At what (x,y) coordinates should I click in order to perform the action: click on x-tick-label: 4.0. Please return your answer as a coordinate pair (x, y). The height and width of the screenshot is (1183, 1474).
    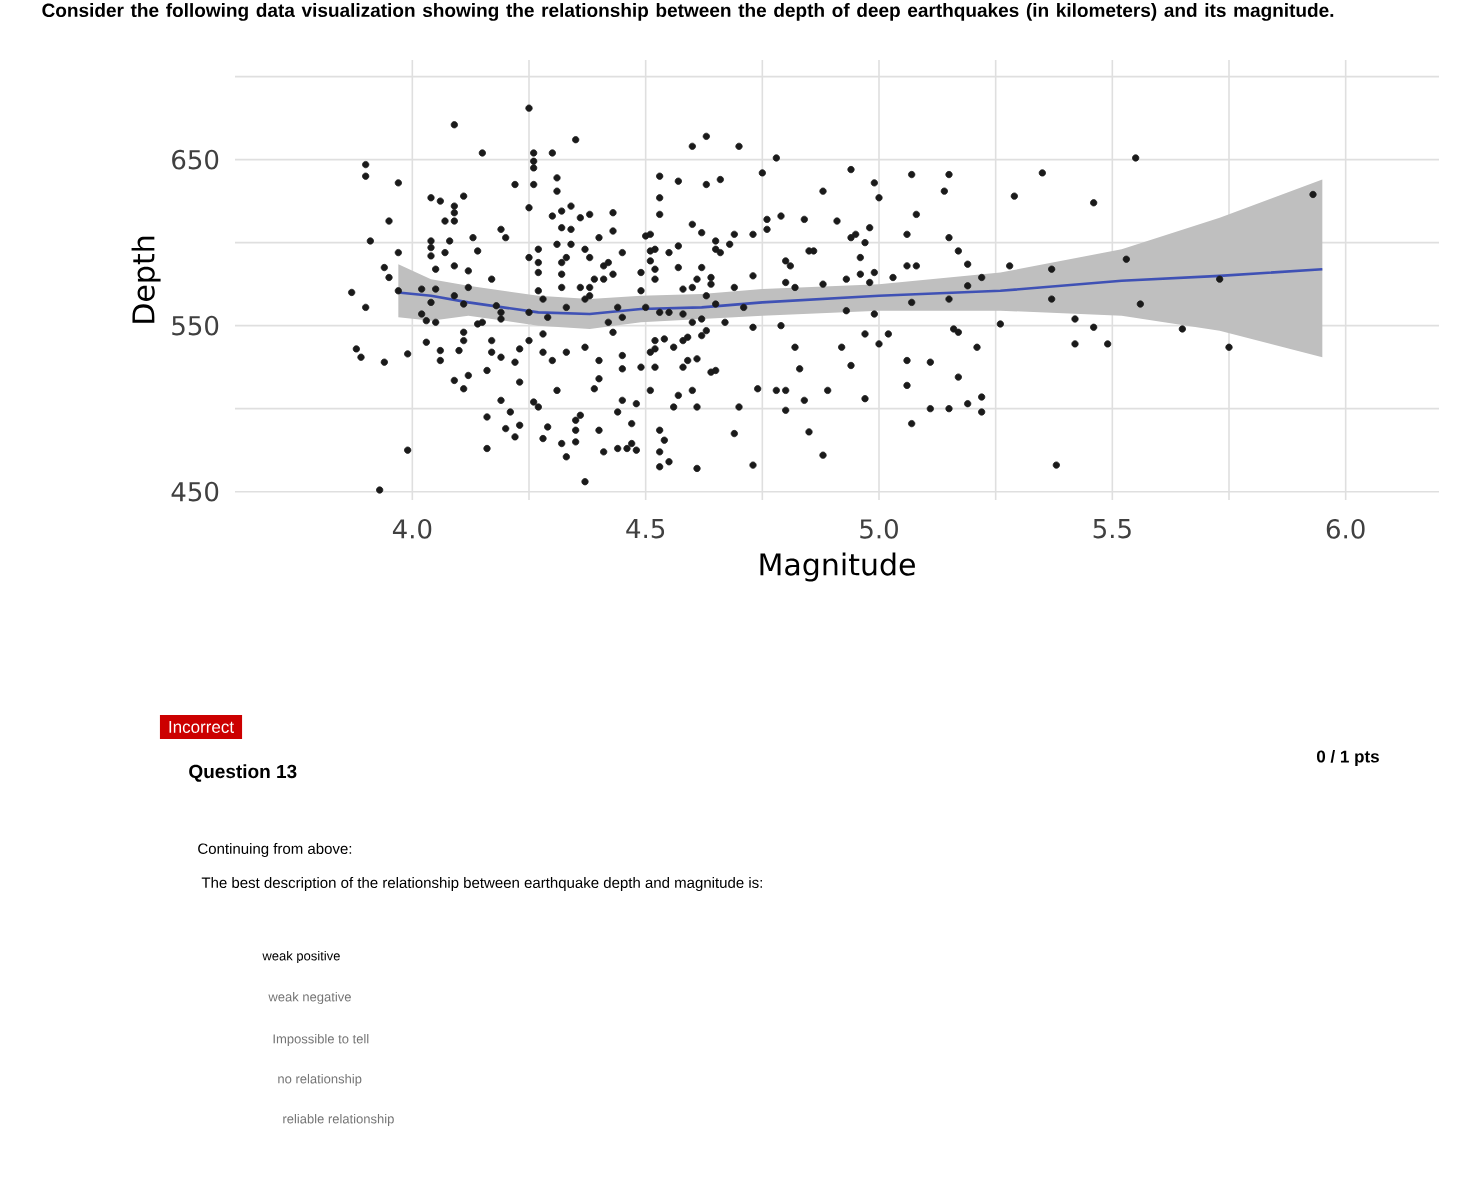
    Looking at the image, I should click on (412, 529).